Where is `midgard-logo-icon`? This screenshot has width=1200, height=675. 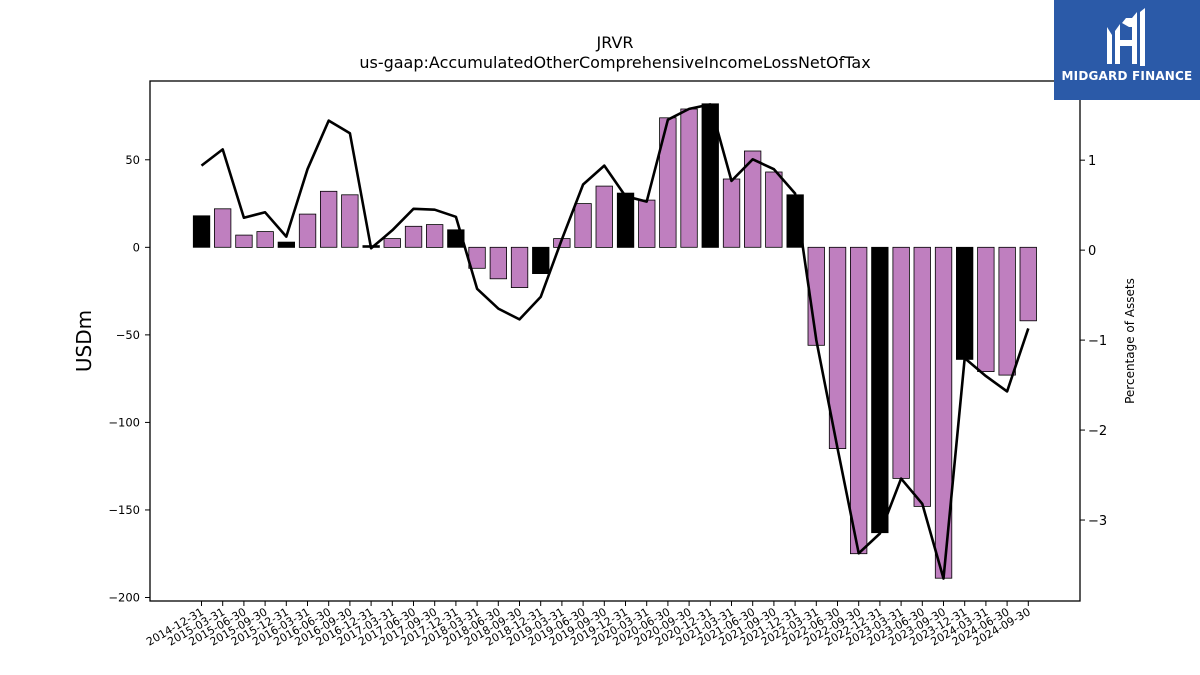
midgard-logo-icon is located at coordinates (1126, 39).